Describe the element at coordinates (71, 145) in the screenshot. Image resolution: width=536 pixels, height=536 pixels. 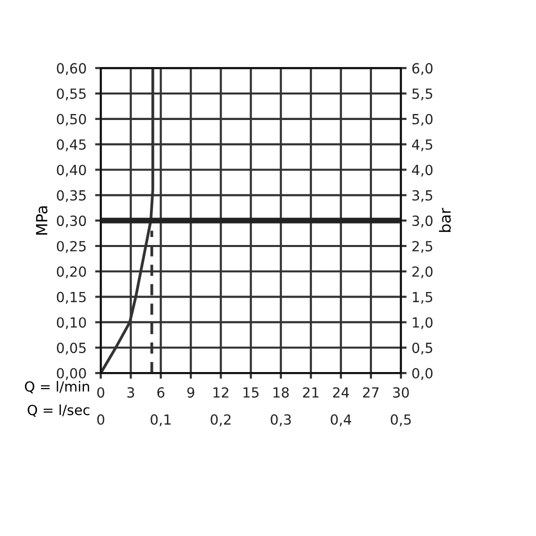
I see `y-tick-label: 0,45` at that location.